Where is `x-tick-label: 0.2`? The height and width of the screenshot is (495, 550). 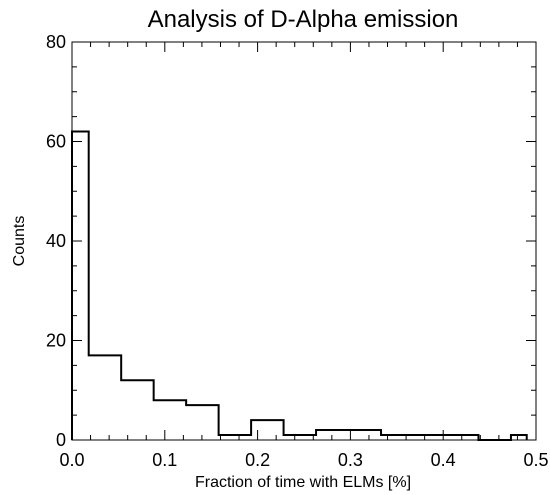
x-tick-label: 0.2 is located at coordinates (257, 460).